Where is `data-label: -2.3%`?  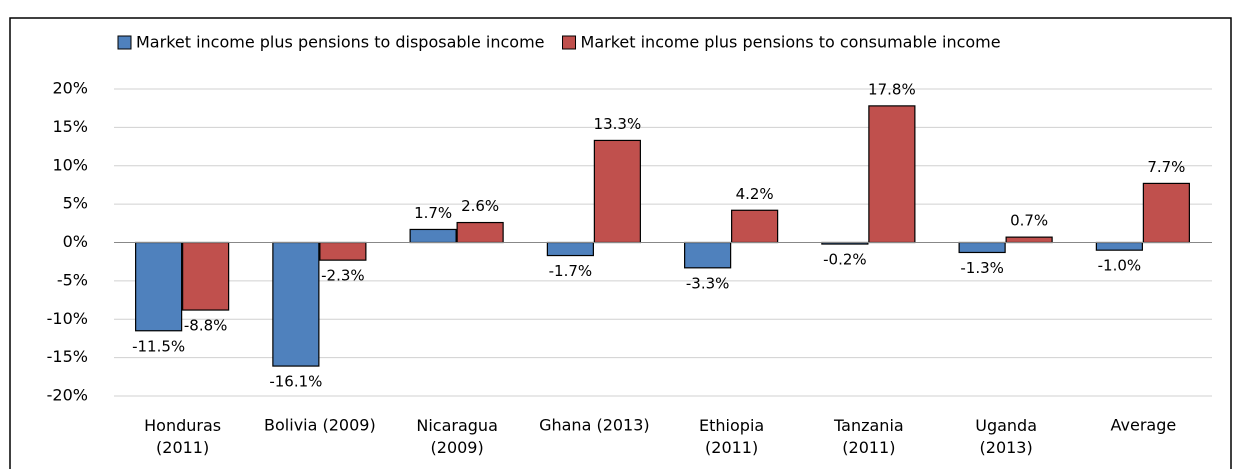 data-label: -2.3% is located at coordinates (343, 276).